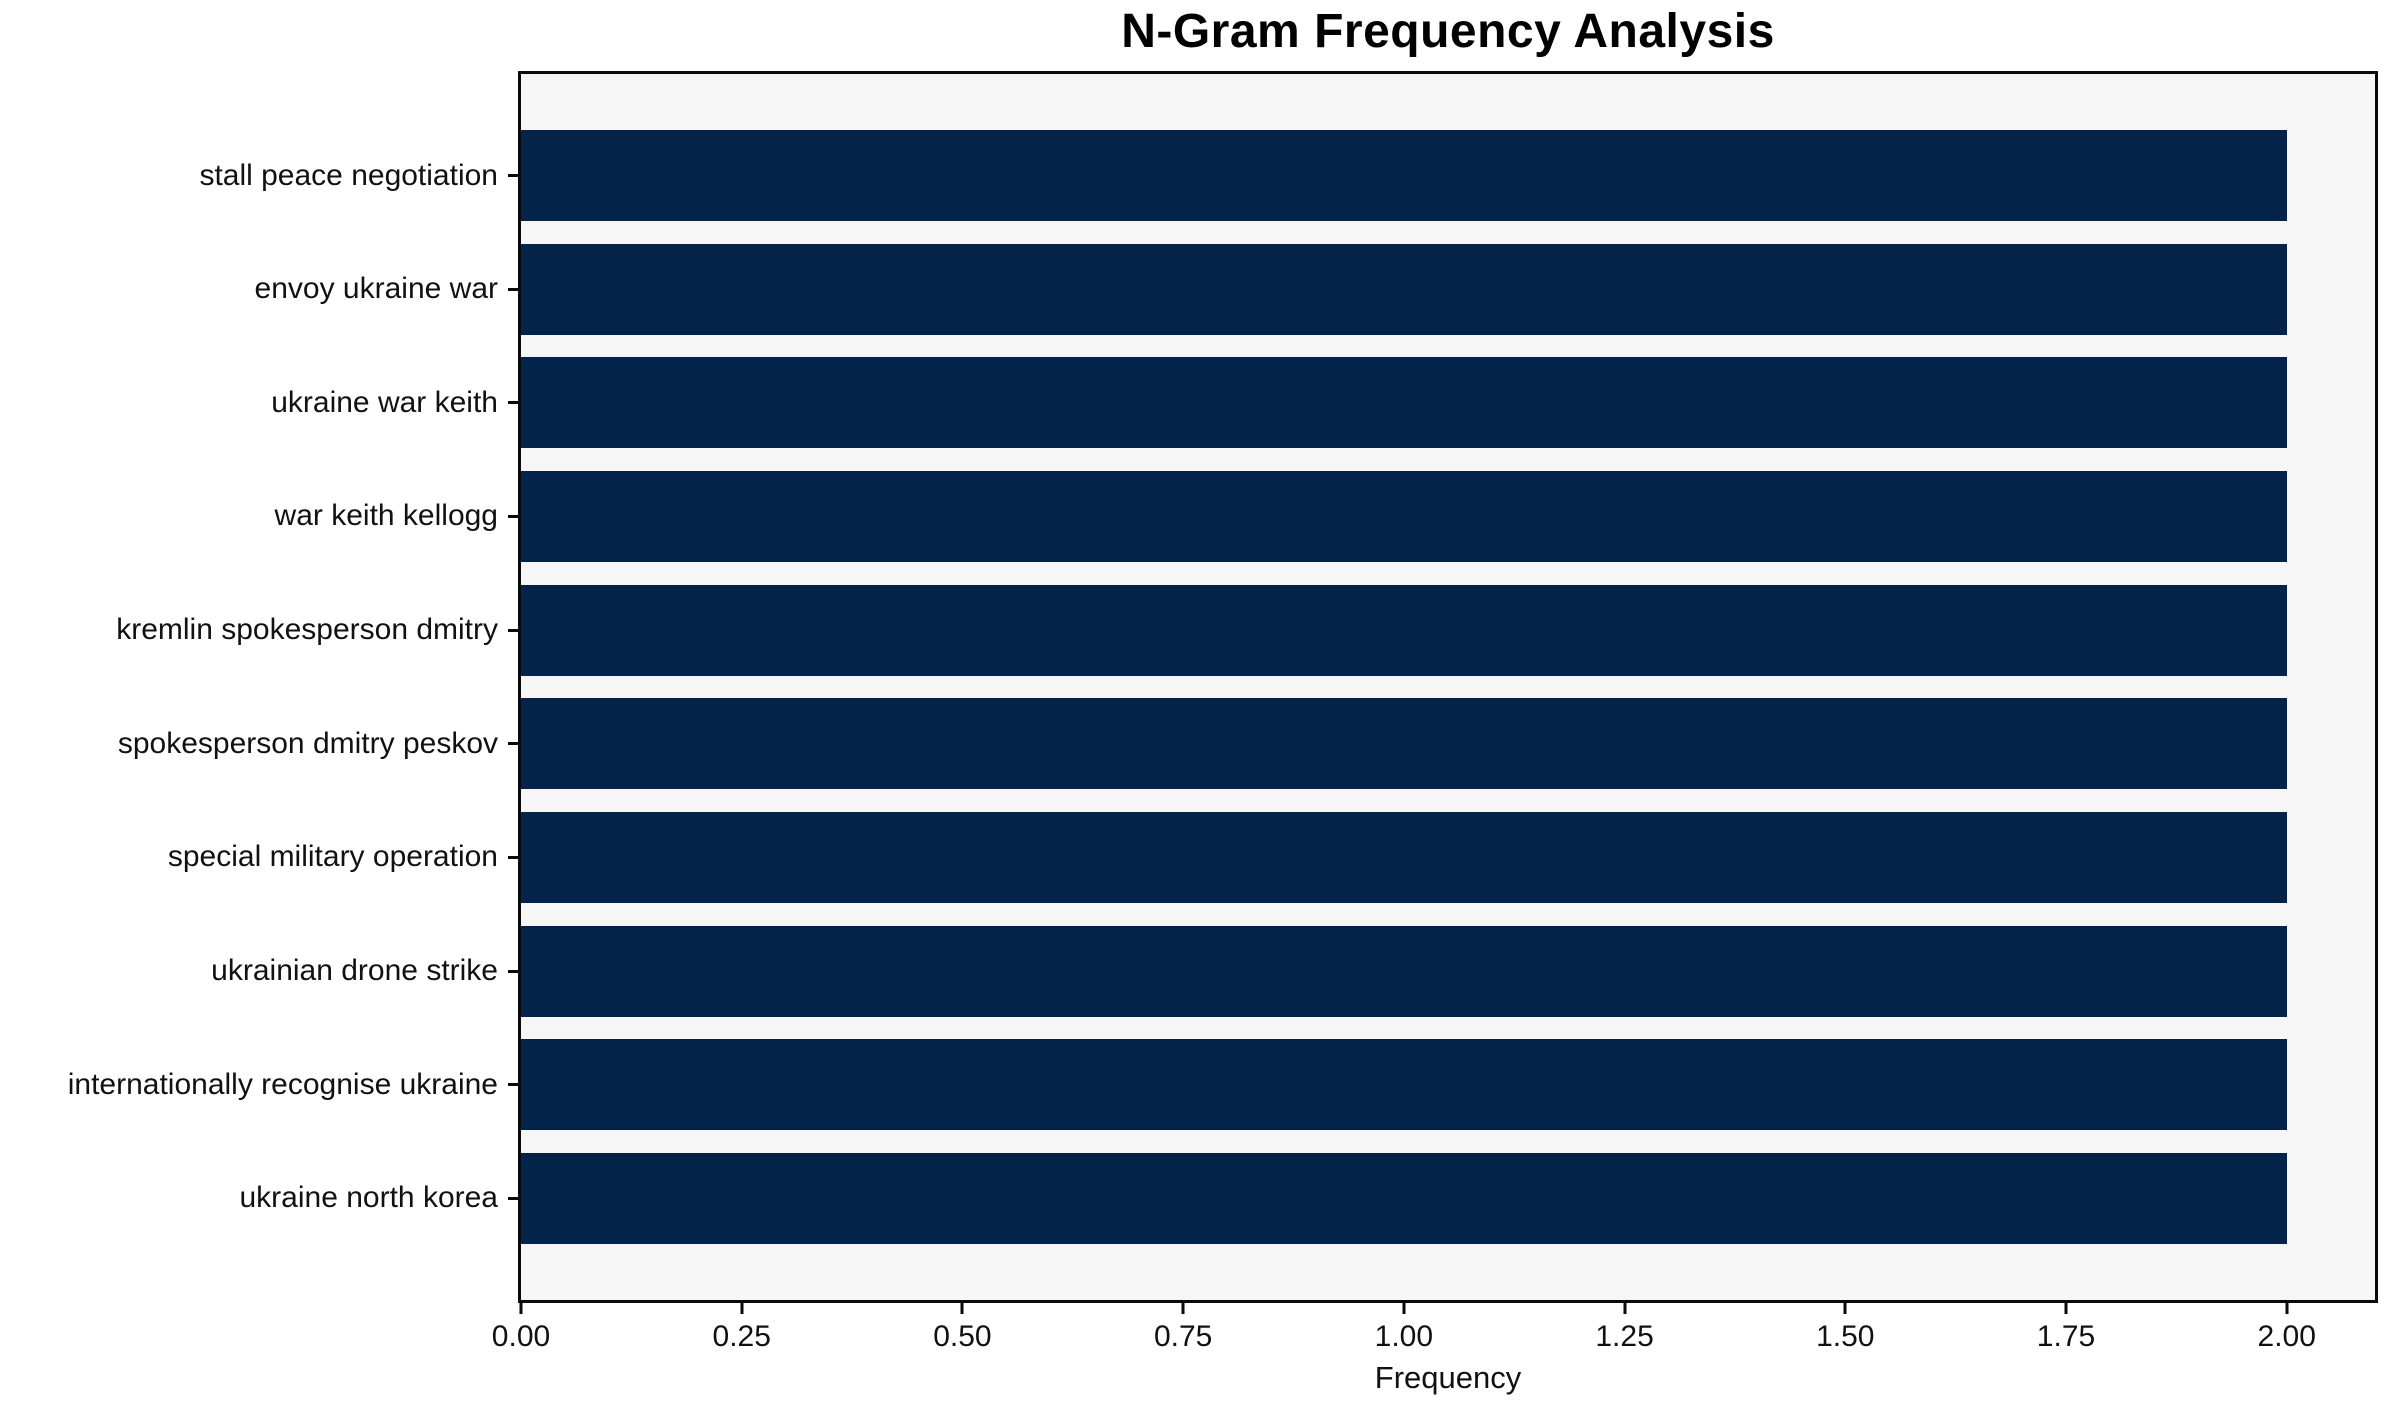 The height and width of the screenshot is (1414, 2397). I want to click on y-tick-label: kremlin spokesperson dmitry, so click(307, 630).